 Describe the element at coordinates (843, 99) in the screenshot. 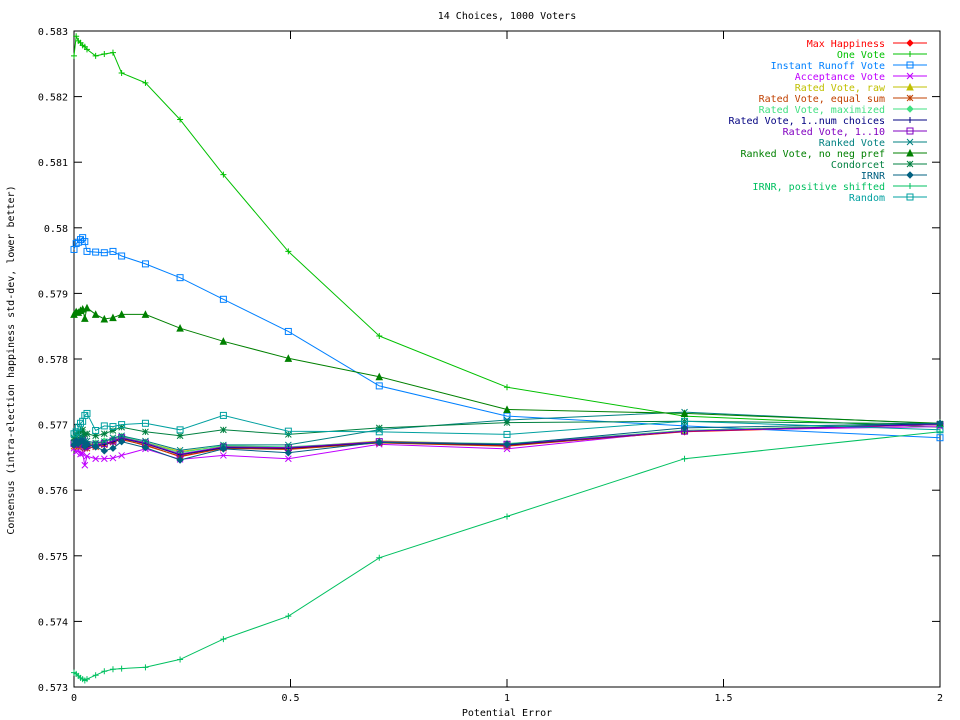

I see `legend-entry-rated-vote-equal-sum: Rated Vote, equal sum` at that location.